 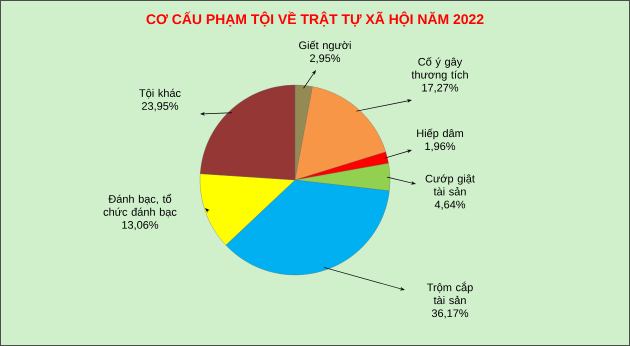 I want to click on data-label: 13,06%, so click(x=140, y=225).